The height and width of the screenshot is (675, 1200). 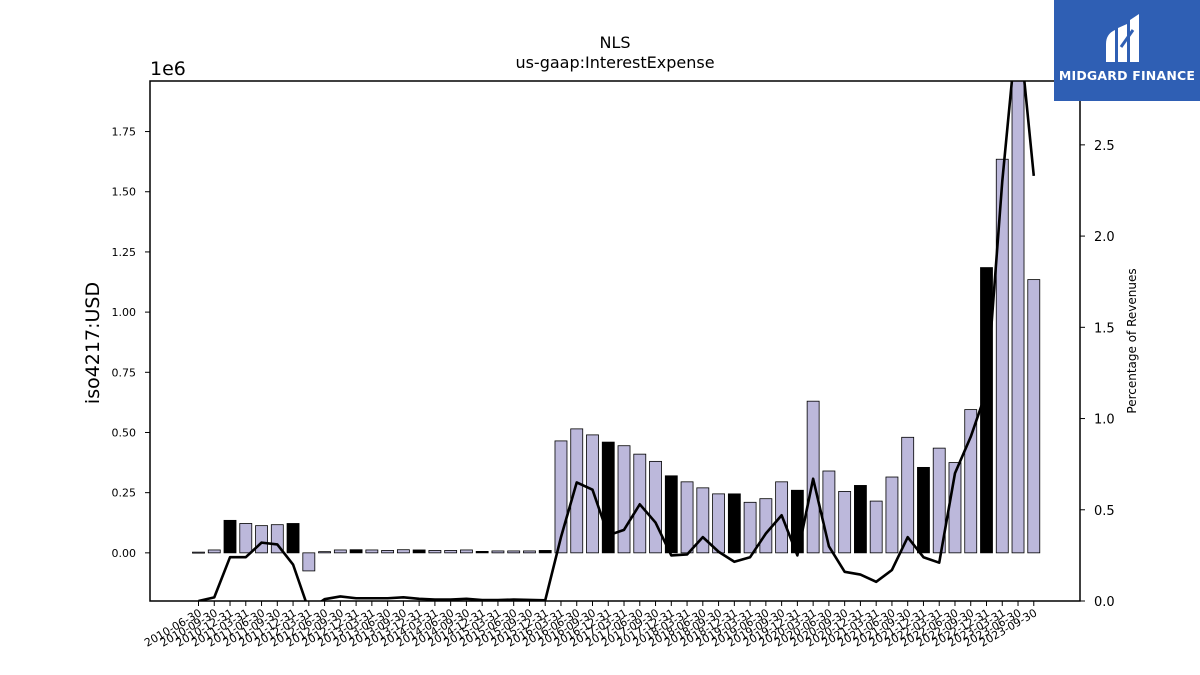 What do you see at coordinates (93, 343) in the screenshot?
I see `y-axis-label: iso4217:USD` at bounding box center [93, 343].